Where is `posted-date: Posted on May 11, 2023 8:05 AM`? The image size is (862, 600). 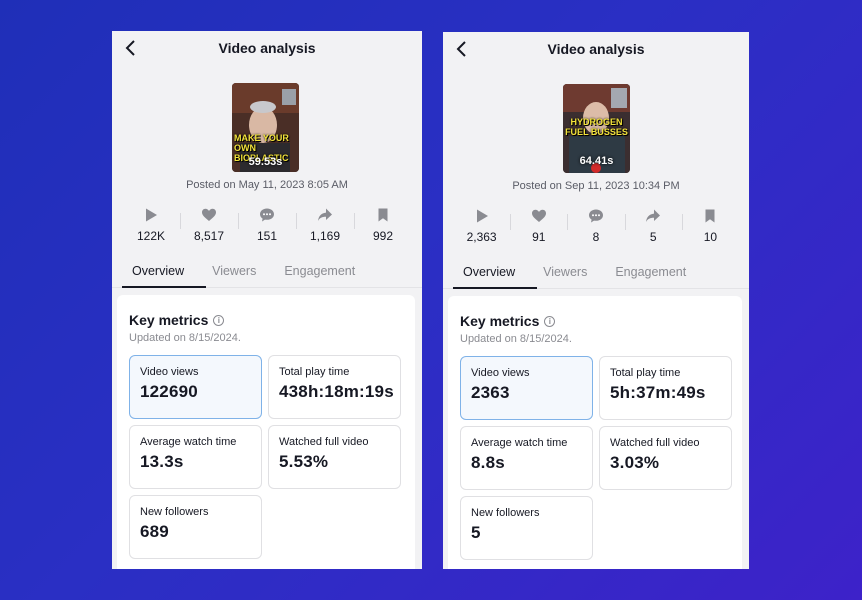 posted-date: Posted on May 11, 2023 8:05 AM is located at coordinates (267, 185).